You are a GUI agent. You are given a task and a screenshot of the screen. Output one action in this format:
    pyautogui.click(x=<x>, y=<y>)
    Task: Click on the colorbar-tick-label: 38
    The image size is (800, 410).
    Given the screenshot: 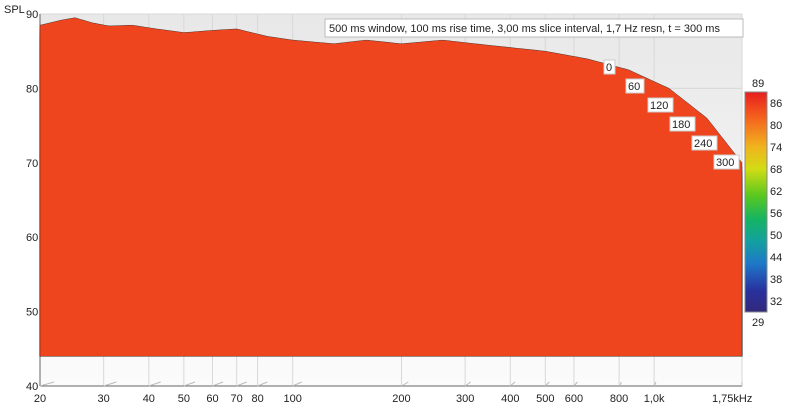 What is the action you would take?
    pyautogui.click(x=776, y=280)
    